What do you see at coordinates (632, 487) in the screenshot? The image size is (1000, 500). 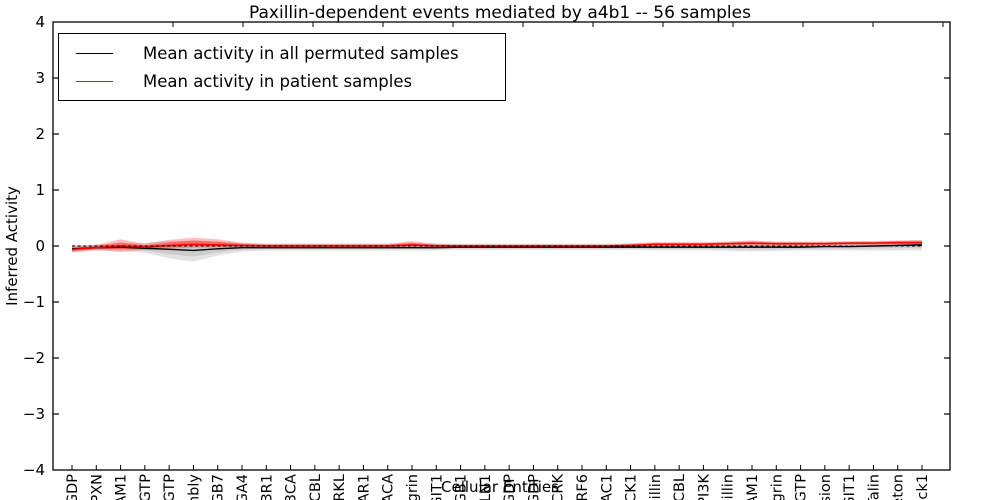 I see `x-tick-label: DOCK1` at bounding box center [632, 487].